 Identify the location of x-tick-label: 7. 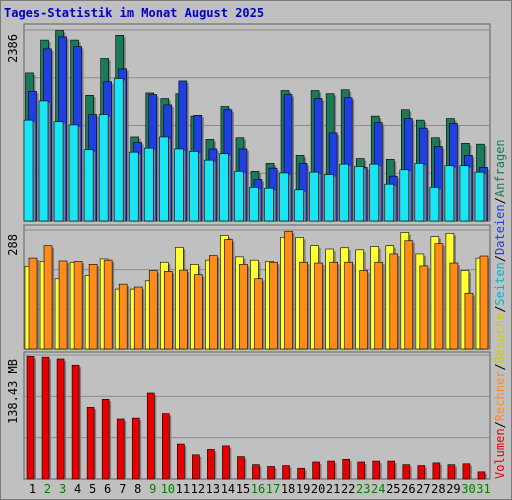
(122, 489).